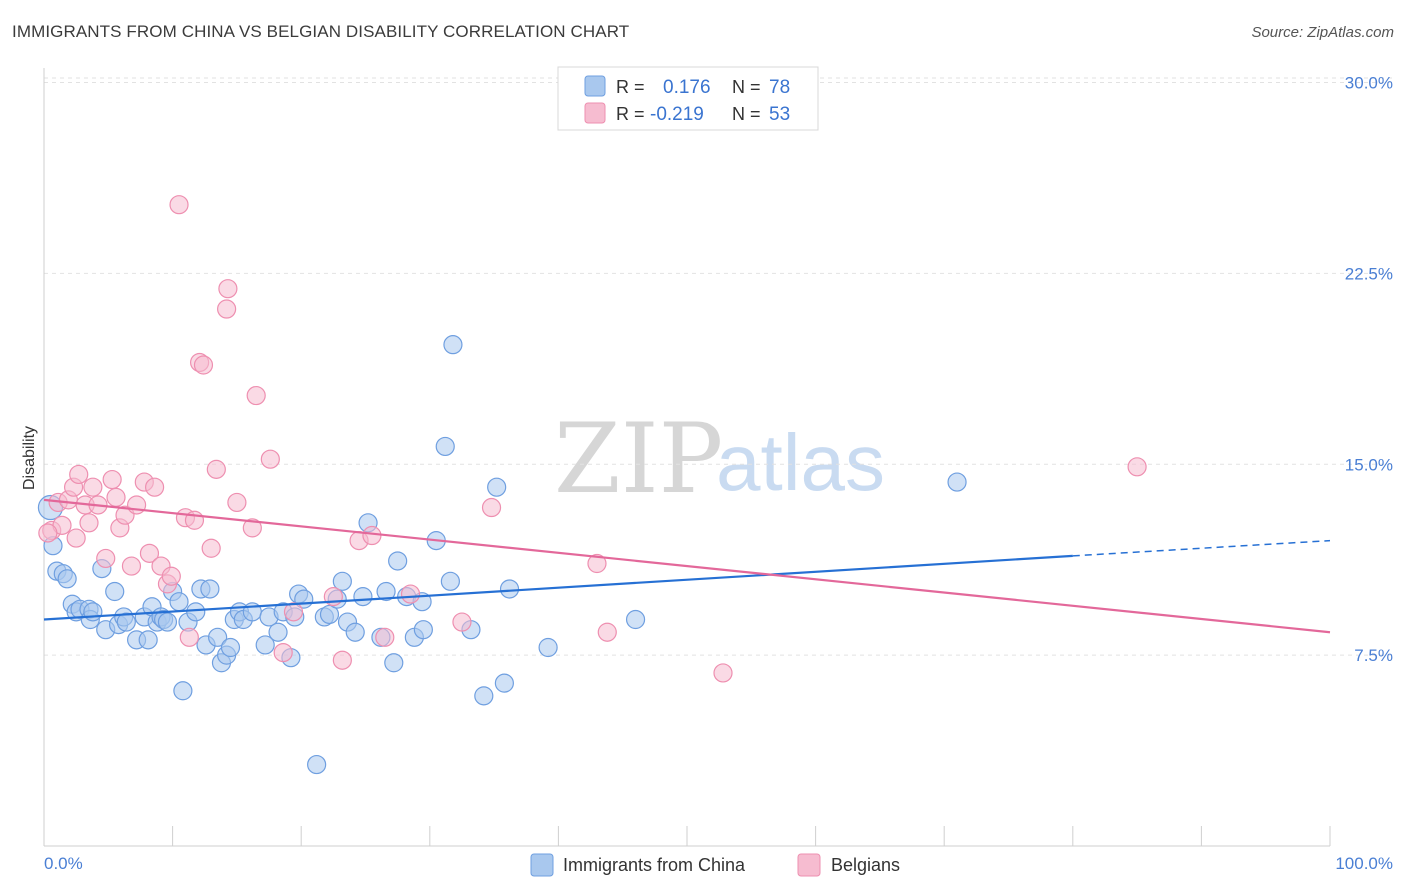 This screenshot has height=892, width=1406. Describe the element at coordinates (1201, 548) in the screenshot. I see `trend-line-china-extension` at that location.